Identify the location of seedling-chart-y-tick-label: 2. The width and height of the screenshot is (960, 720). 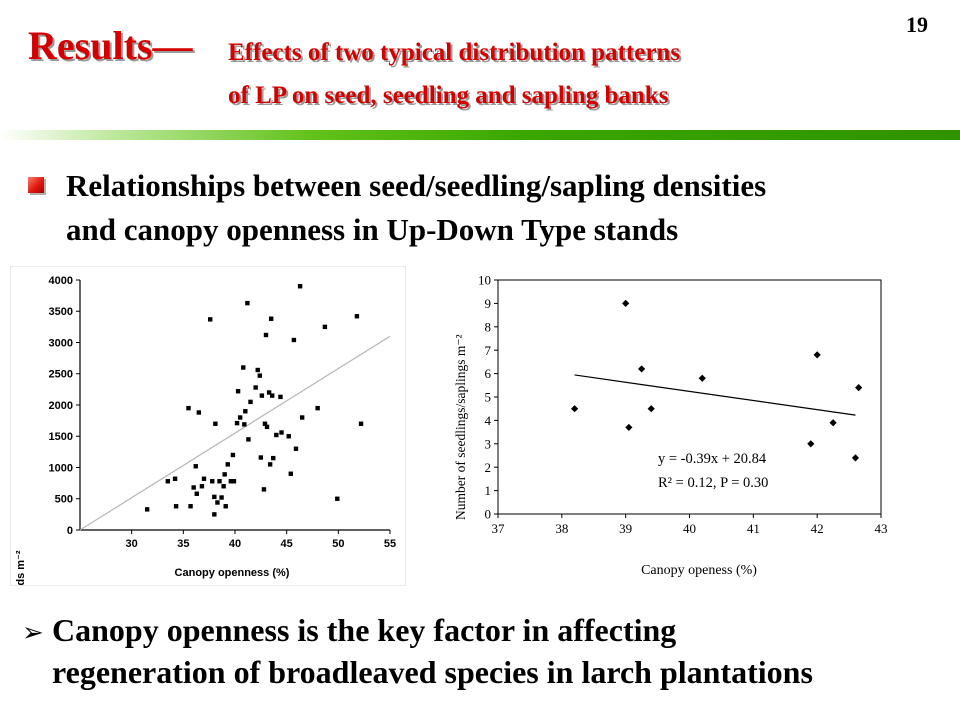
(488, 467).